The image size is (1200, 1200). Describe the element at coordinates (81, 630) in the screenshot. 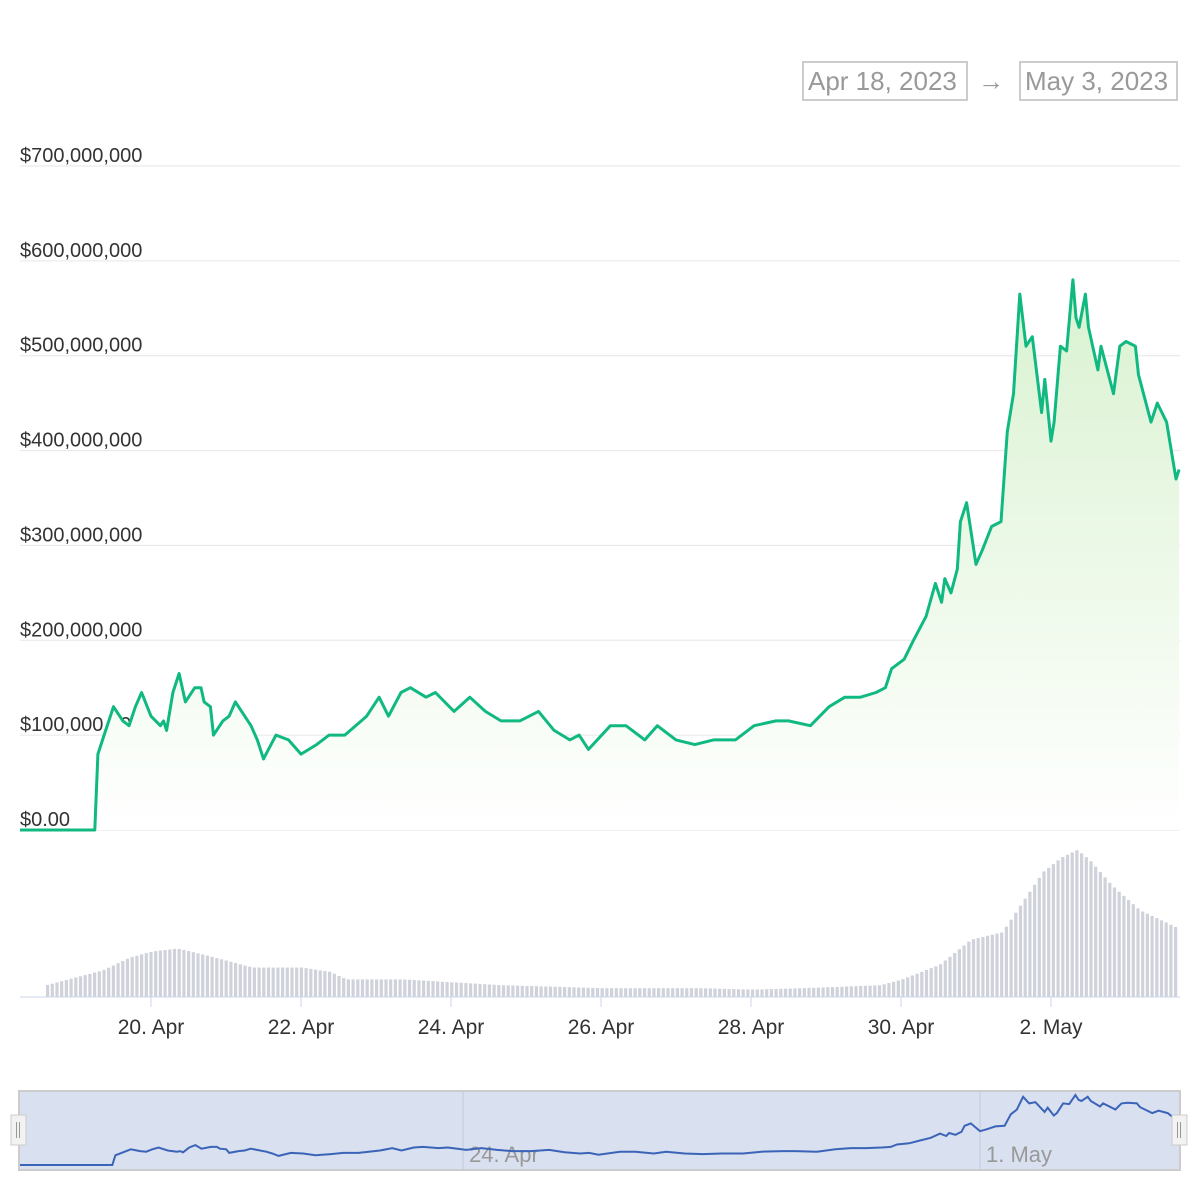

I see `y-tick-label: $200,000,000` at that location.